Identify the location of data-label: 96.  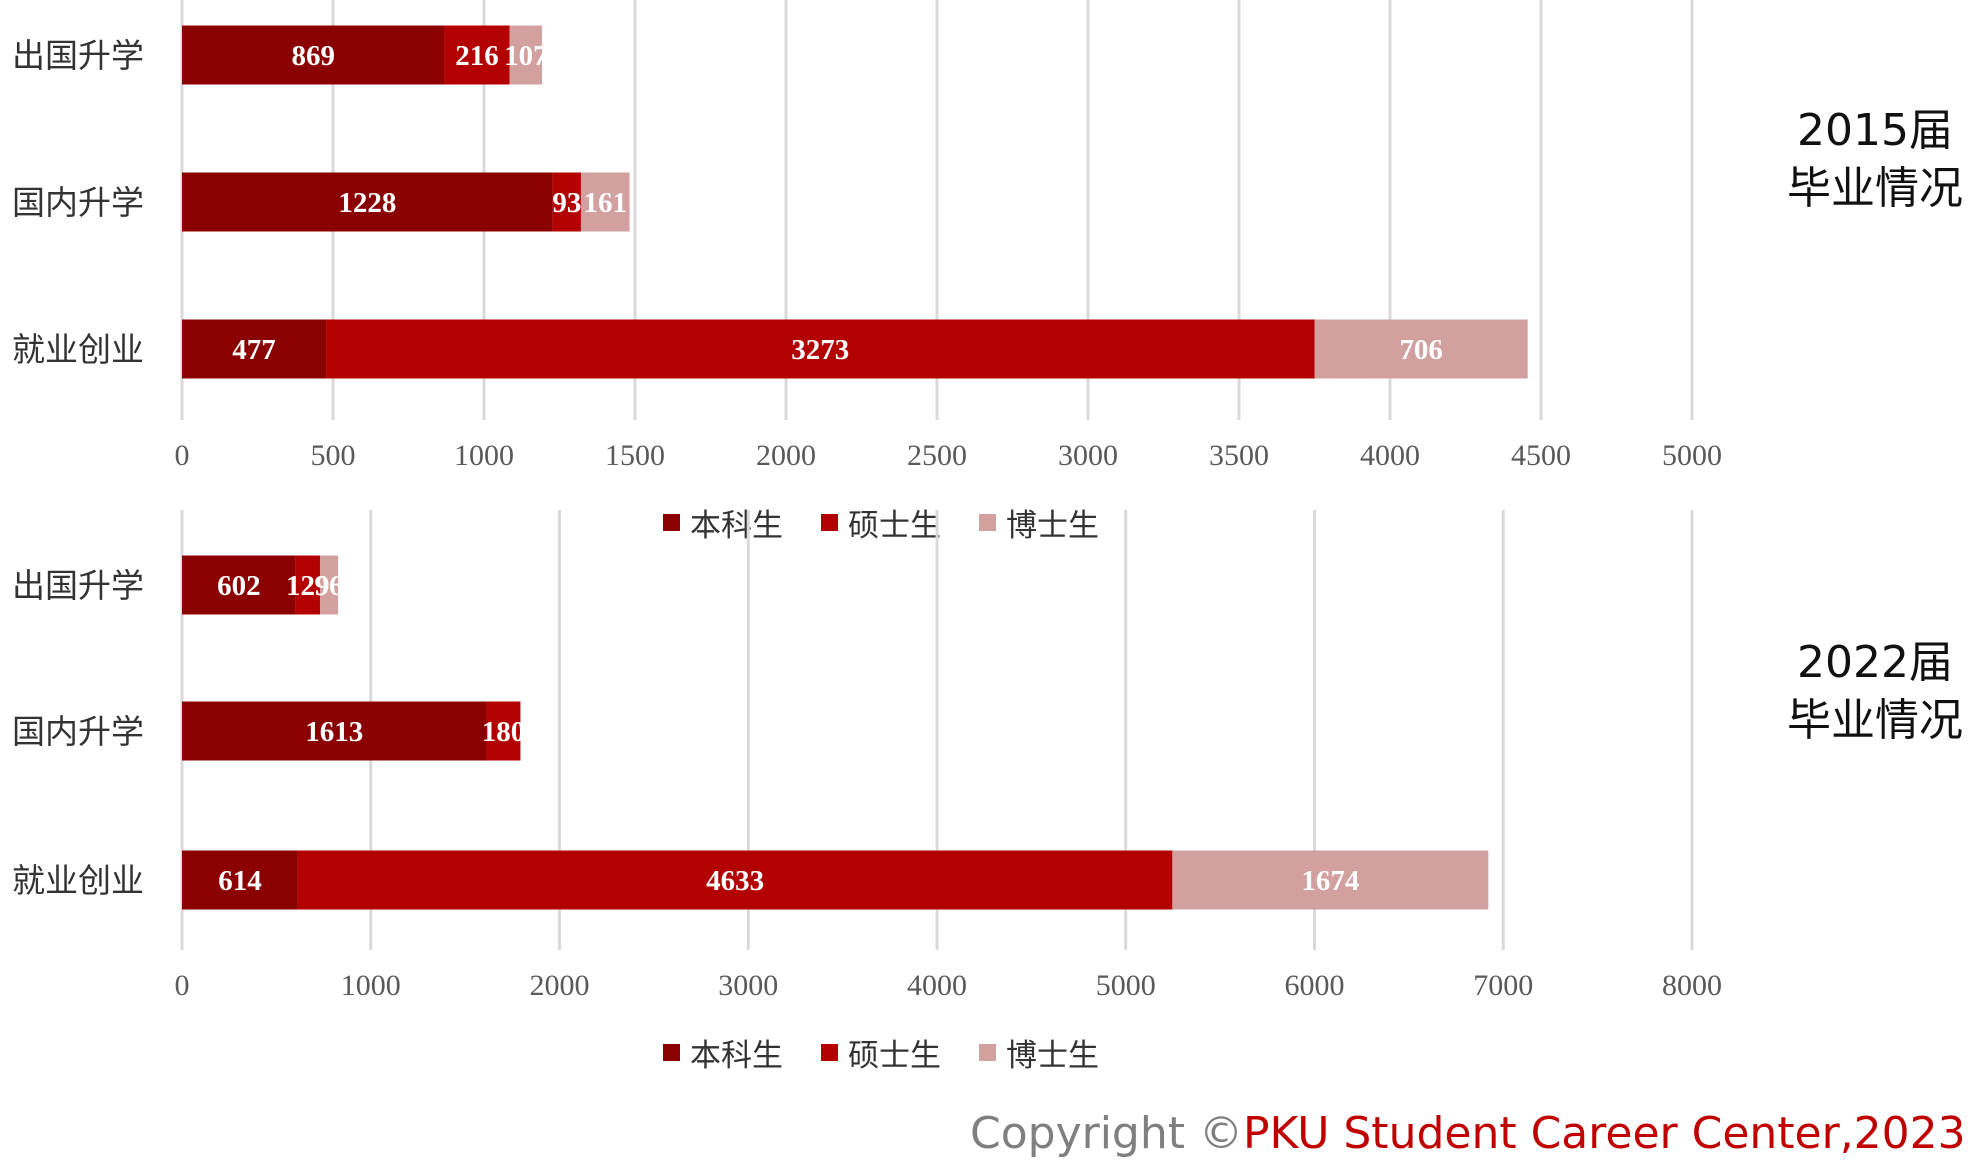
(329, 586).